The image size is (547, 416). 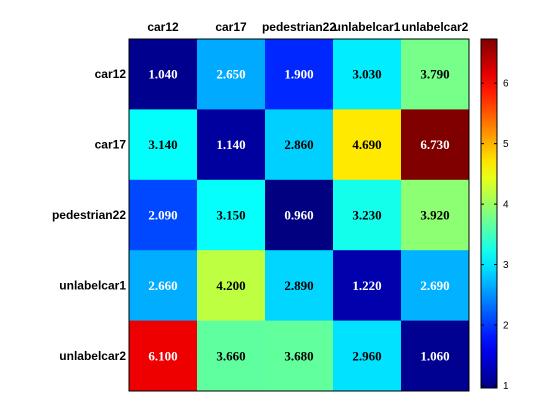 I want to click on cell-value-label: 3.140, so click(x=162, y=144).